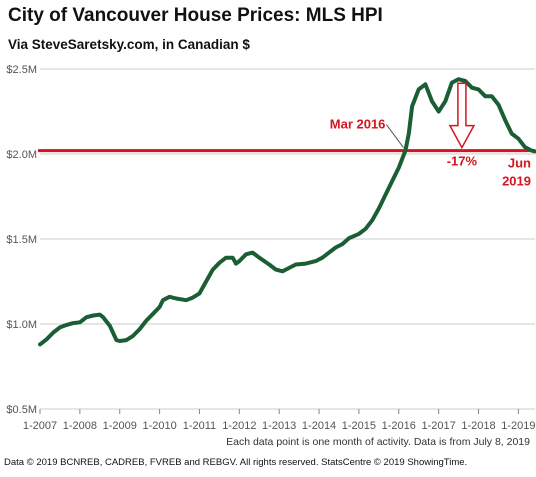  What do you see at coordinates (21, 155) in the screenshot?
I see `y-tick-label: $2.0M` at bounding box center [21, 155].